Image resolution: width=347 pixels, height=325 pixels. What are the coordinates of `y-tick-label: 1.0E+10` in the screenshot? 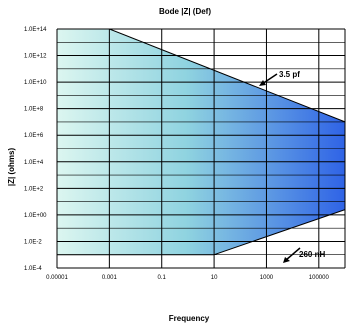 It's located at (35, 83).